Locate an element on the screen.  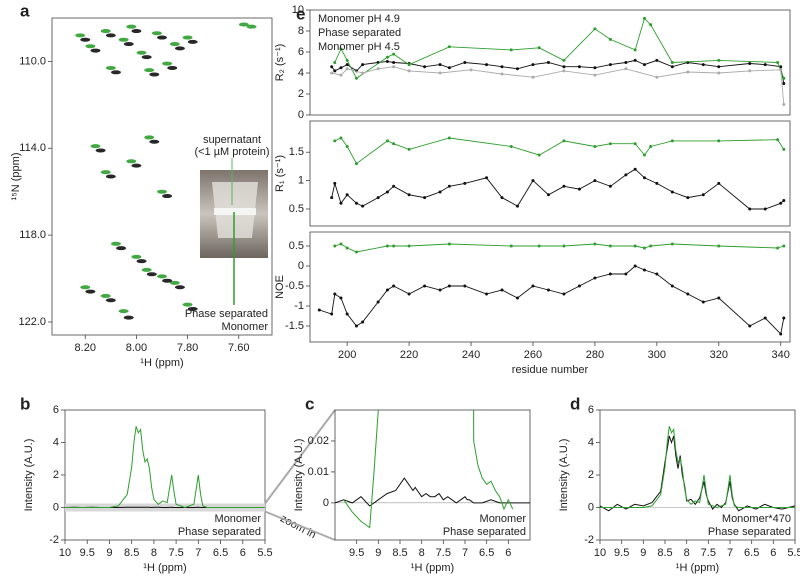
x-tick-label: 200 is located at coordinates (347, 355).